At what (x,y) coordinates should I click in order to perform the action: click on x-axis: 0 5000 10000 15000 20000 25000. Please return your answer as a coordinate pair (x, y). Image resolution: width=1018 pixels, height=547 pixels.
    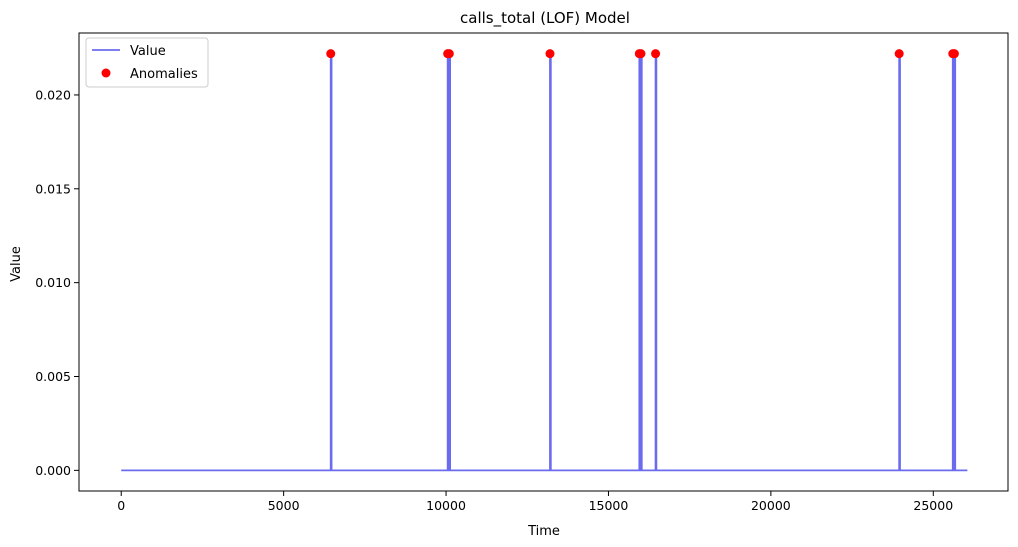
    Looking at the image, I should click on (535, 502).